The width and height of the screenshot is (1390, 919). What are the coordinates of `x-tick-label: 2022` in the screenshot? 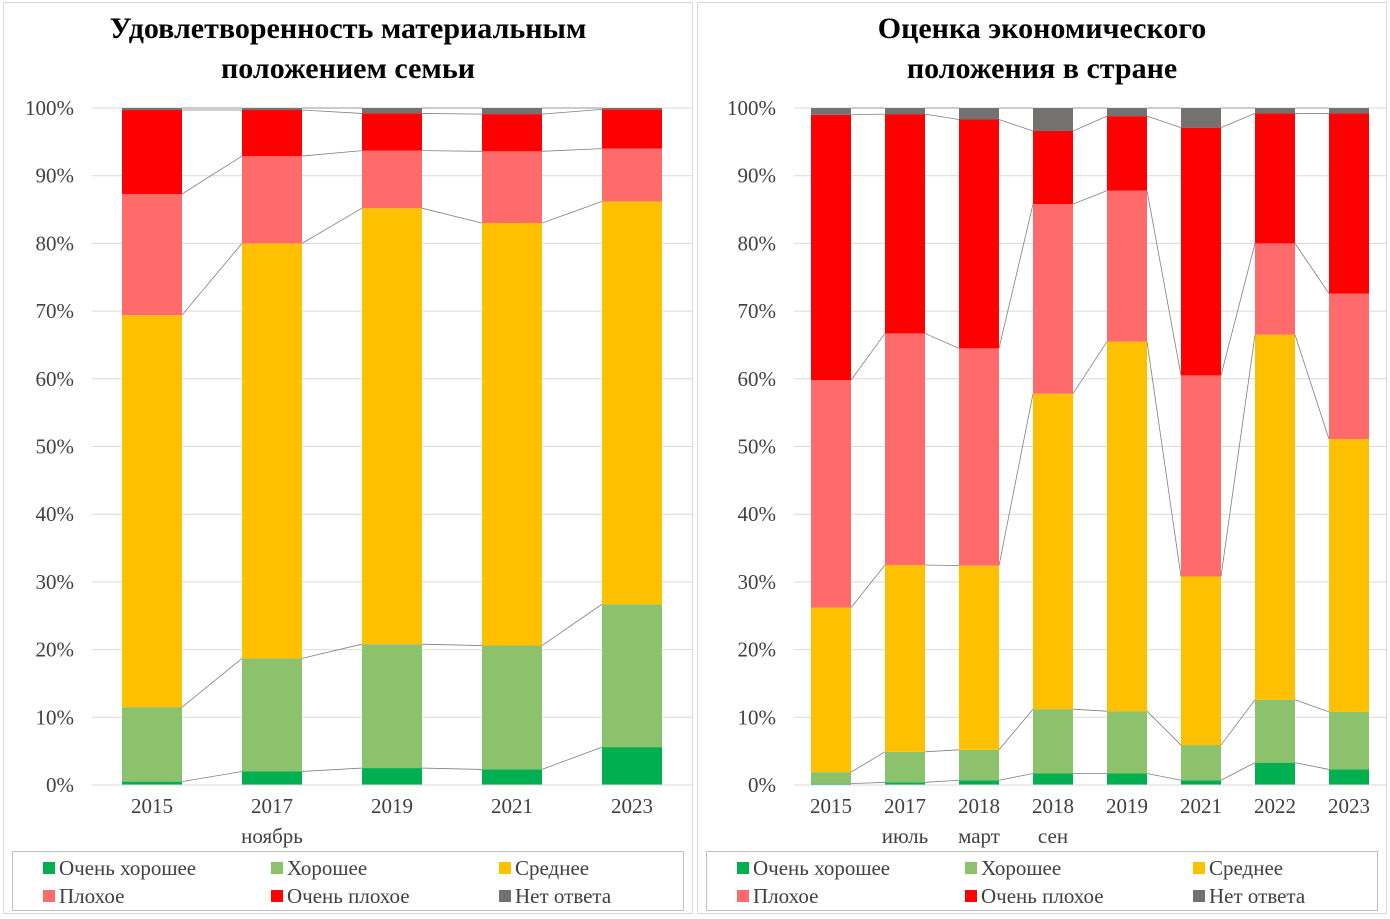 It's located at (1275, 806).